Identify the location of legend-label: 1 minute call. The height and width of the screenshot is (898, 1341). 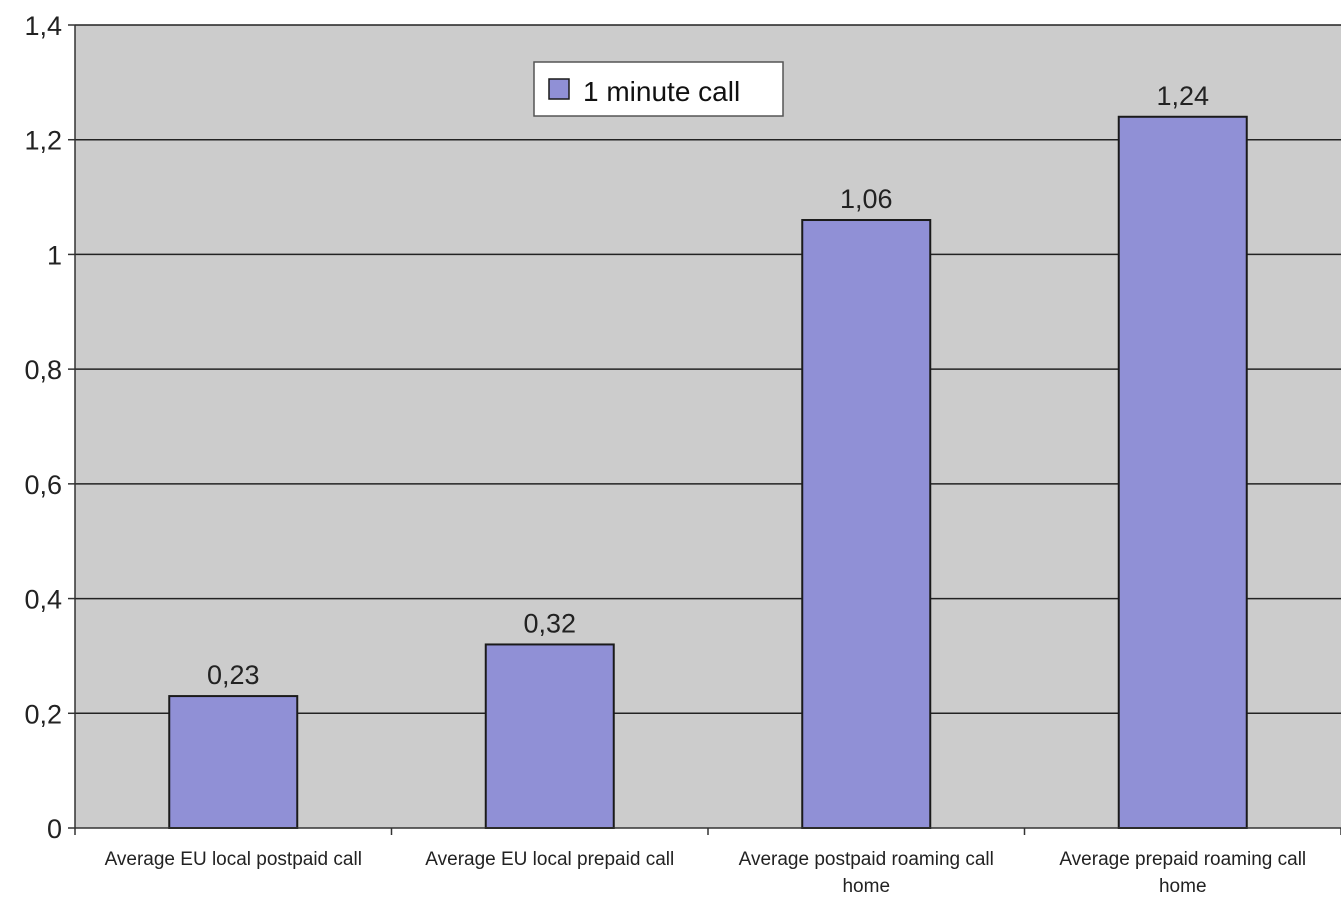
(661, 91).